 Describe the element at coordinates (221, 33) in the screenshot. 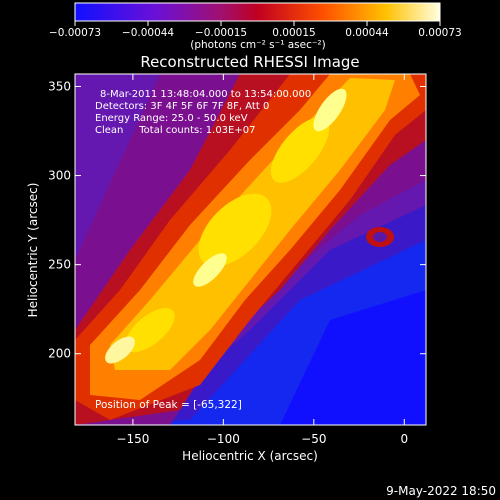

I see `colorbar-tick-label: −0.00015` at that location.